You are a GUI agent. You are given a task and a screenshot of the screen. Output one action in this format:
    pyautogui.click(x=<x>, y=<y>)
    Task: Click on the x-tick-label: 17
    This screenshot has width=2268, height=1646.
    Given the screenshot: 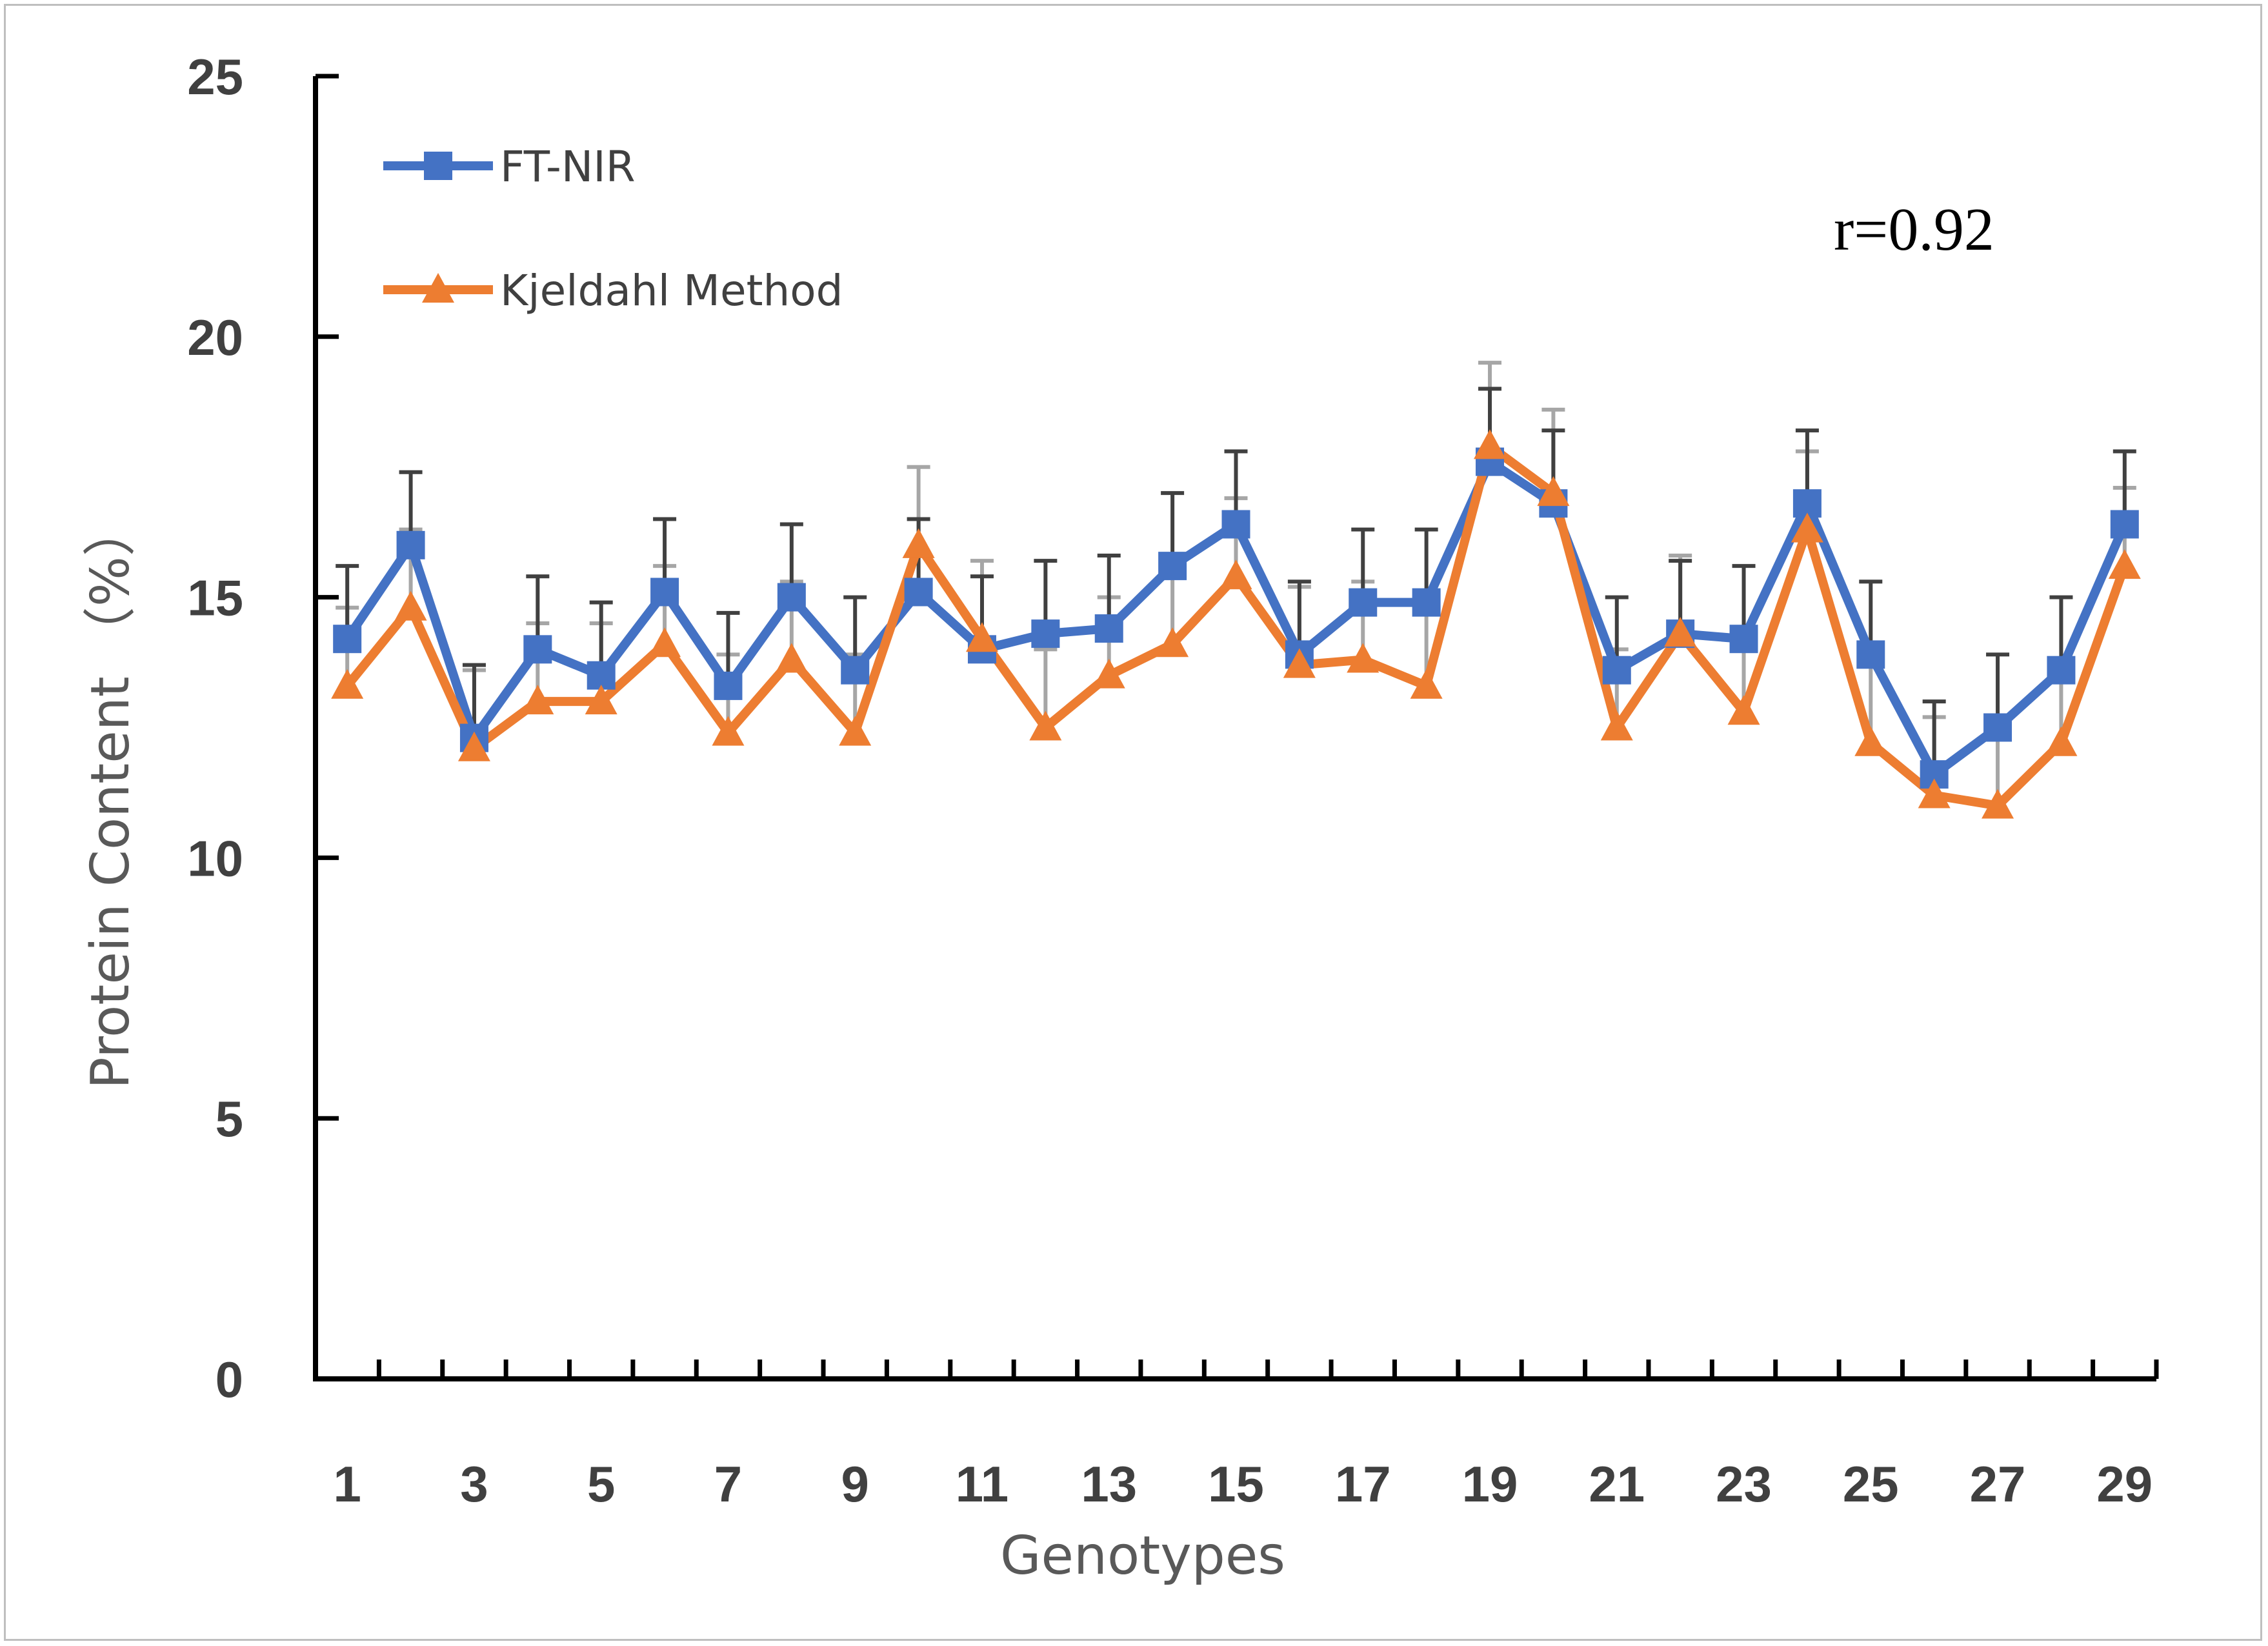 What is the action you would take?
    pyautogui.click(x=1363, y=1484)
    